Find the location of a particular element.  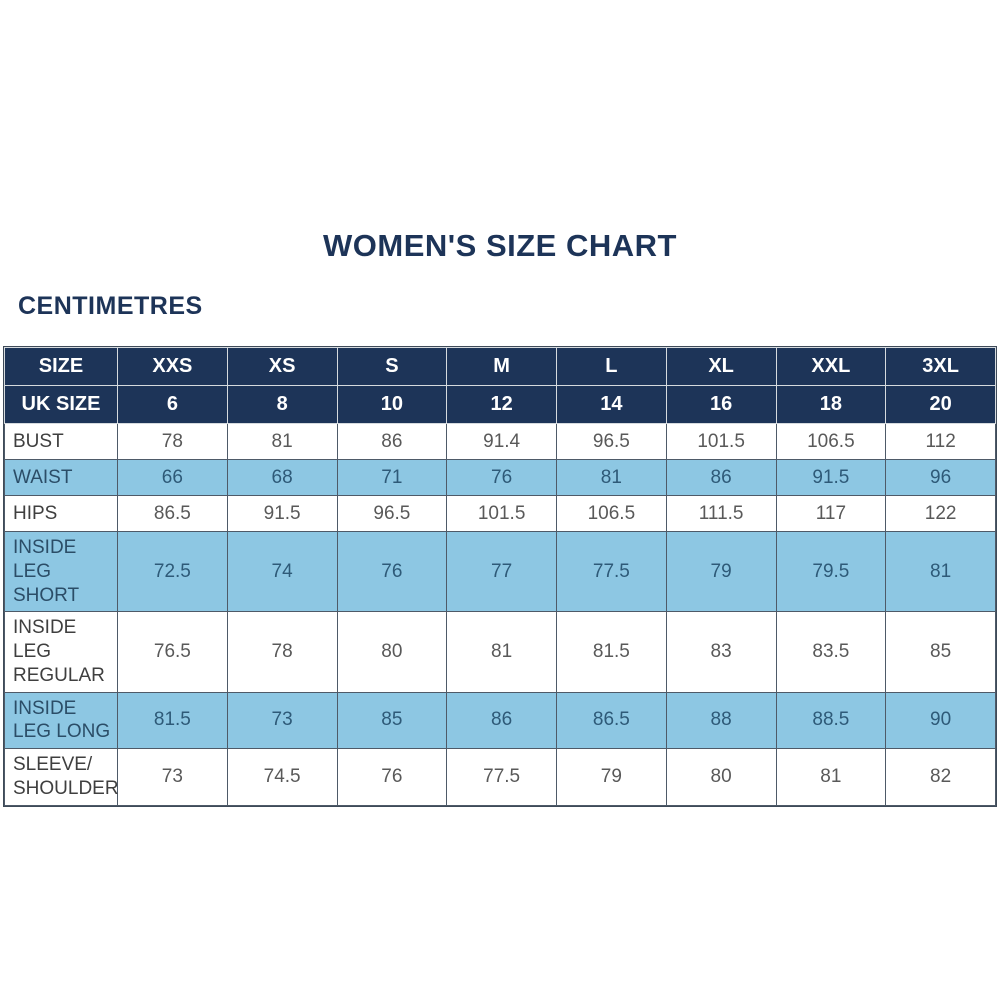

measure-label-cell: INSIDE LEG LONG is located at coordinates (61, 720).